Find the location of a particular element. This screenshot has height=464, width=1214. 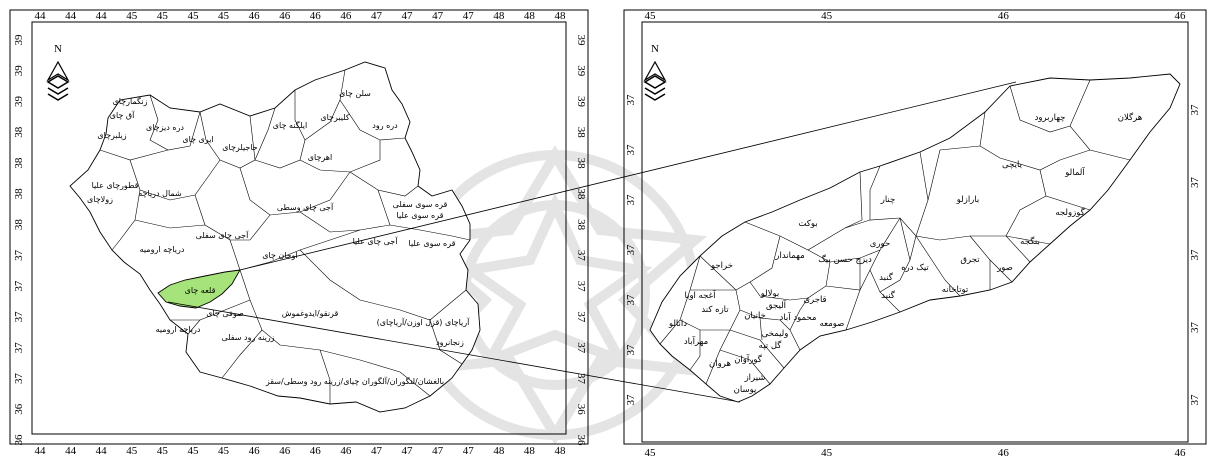

region-label: یوسان is located at coordinates (745, 390).